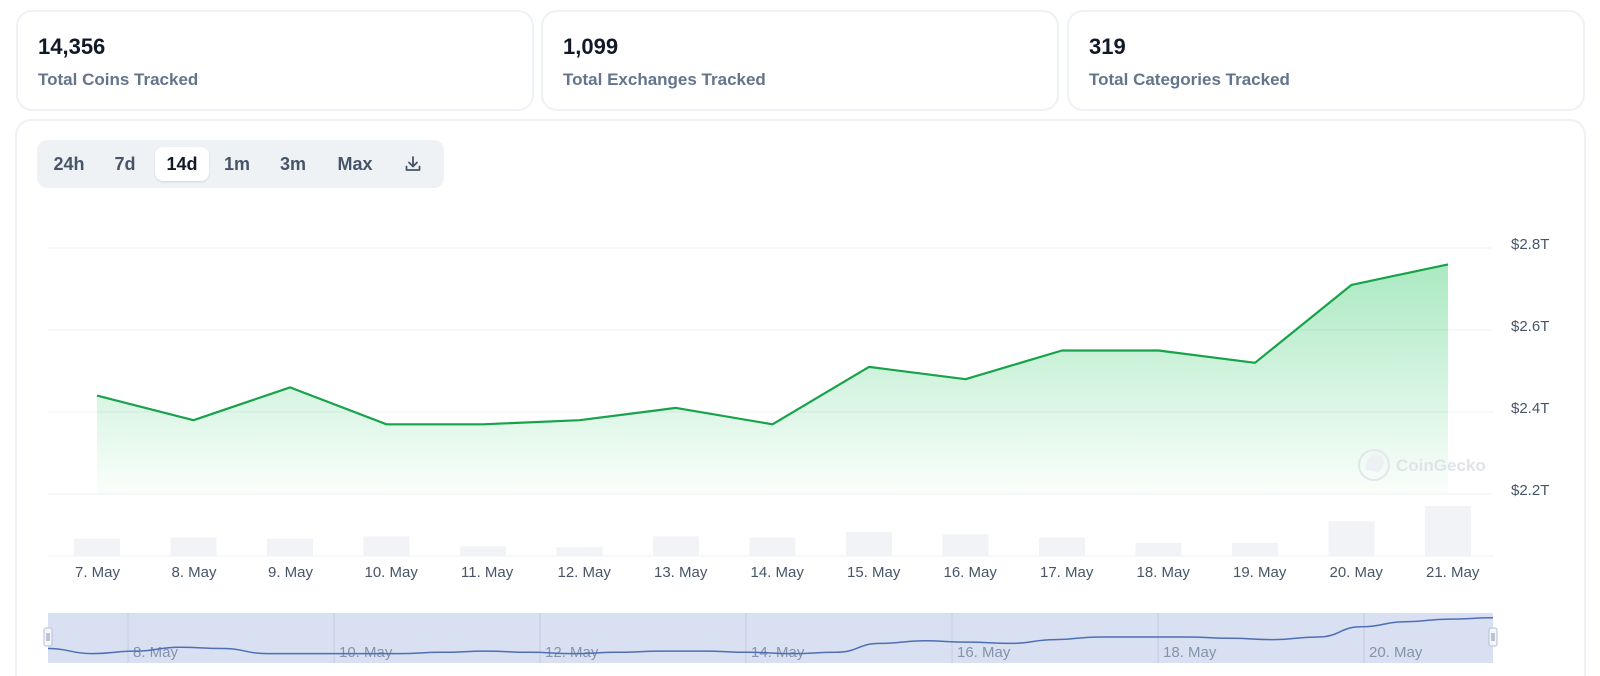 This screenshot has width=1600, height=676. Describe the element at coordinates (1067, 572) in the screenshot. I see `x-tick-label: 17. May` at that location.